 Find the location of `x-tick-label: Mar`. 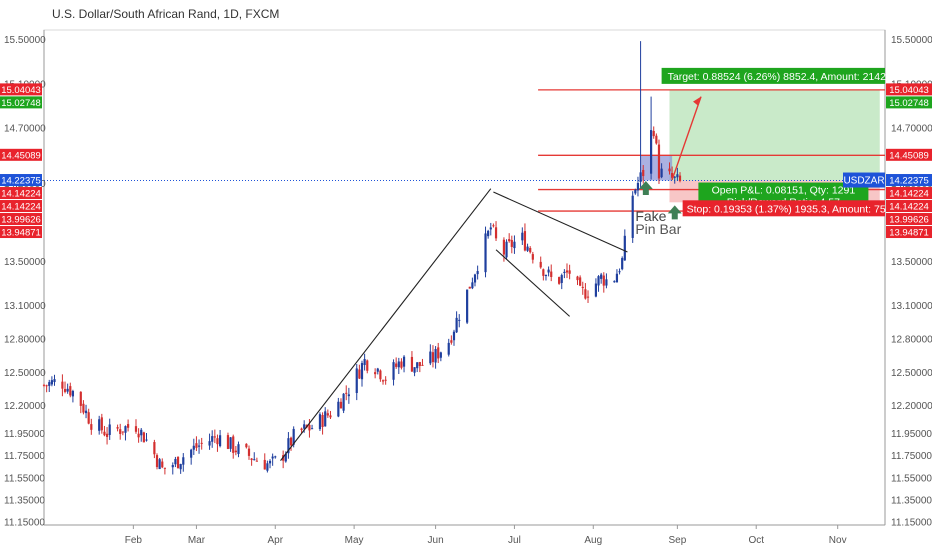

x-tick-label: Mar is located at coordinates (197, 540).